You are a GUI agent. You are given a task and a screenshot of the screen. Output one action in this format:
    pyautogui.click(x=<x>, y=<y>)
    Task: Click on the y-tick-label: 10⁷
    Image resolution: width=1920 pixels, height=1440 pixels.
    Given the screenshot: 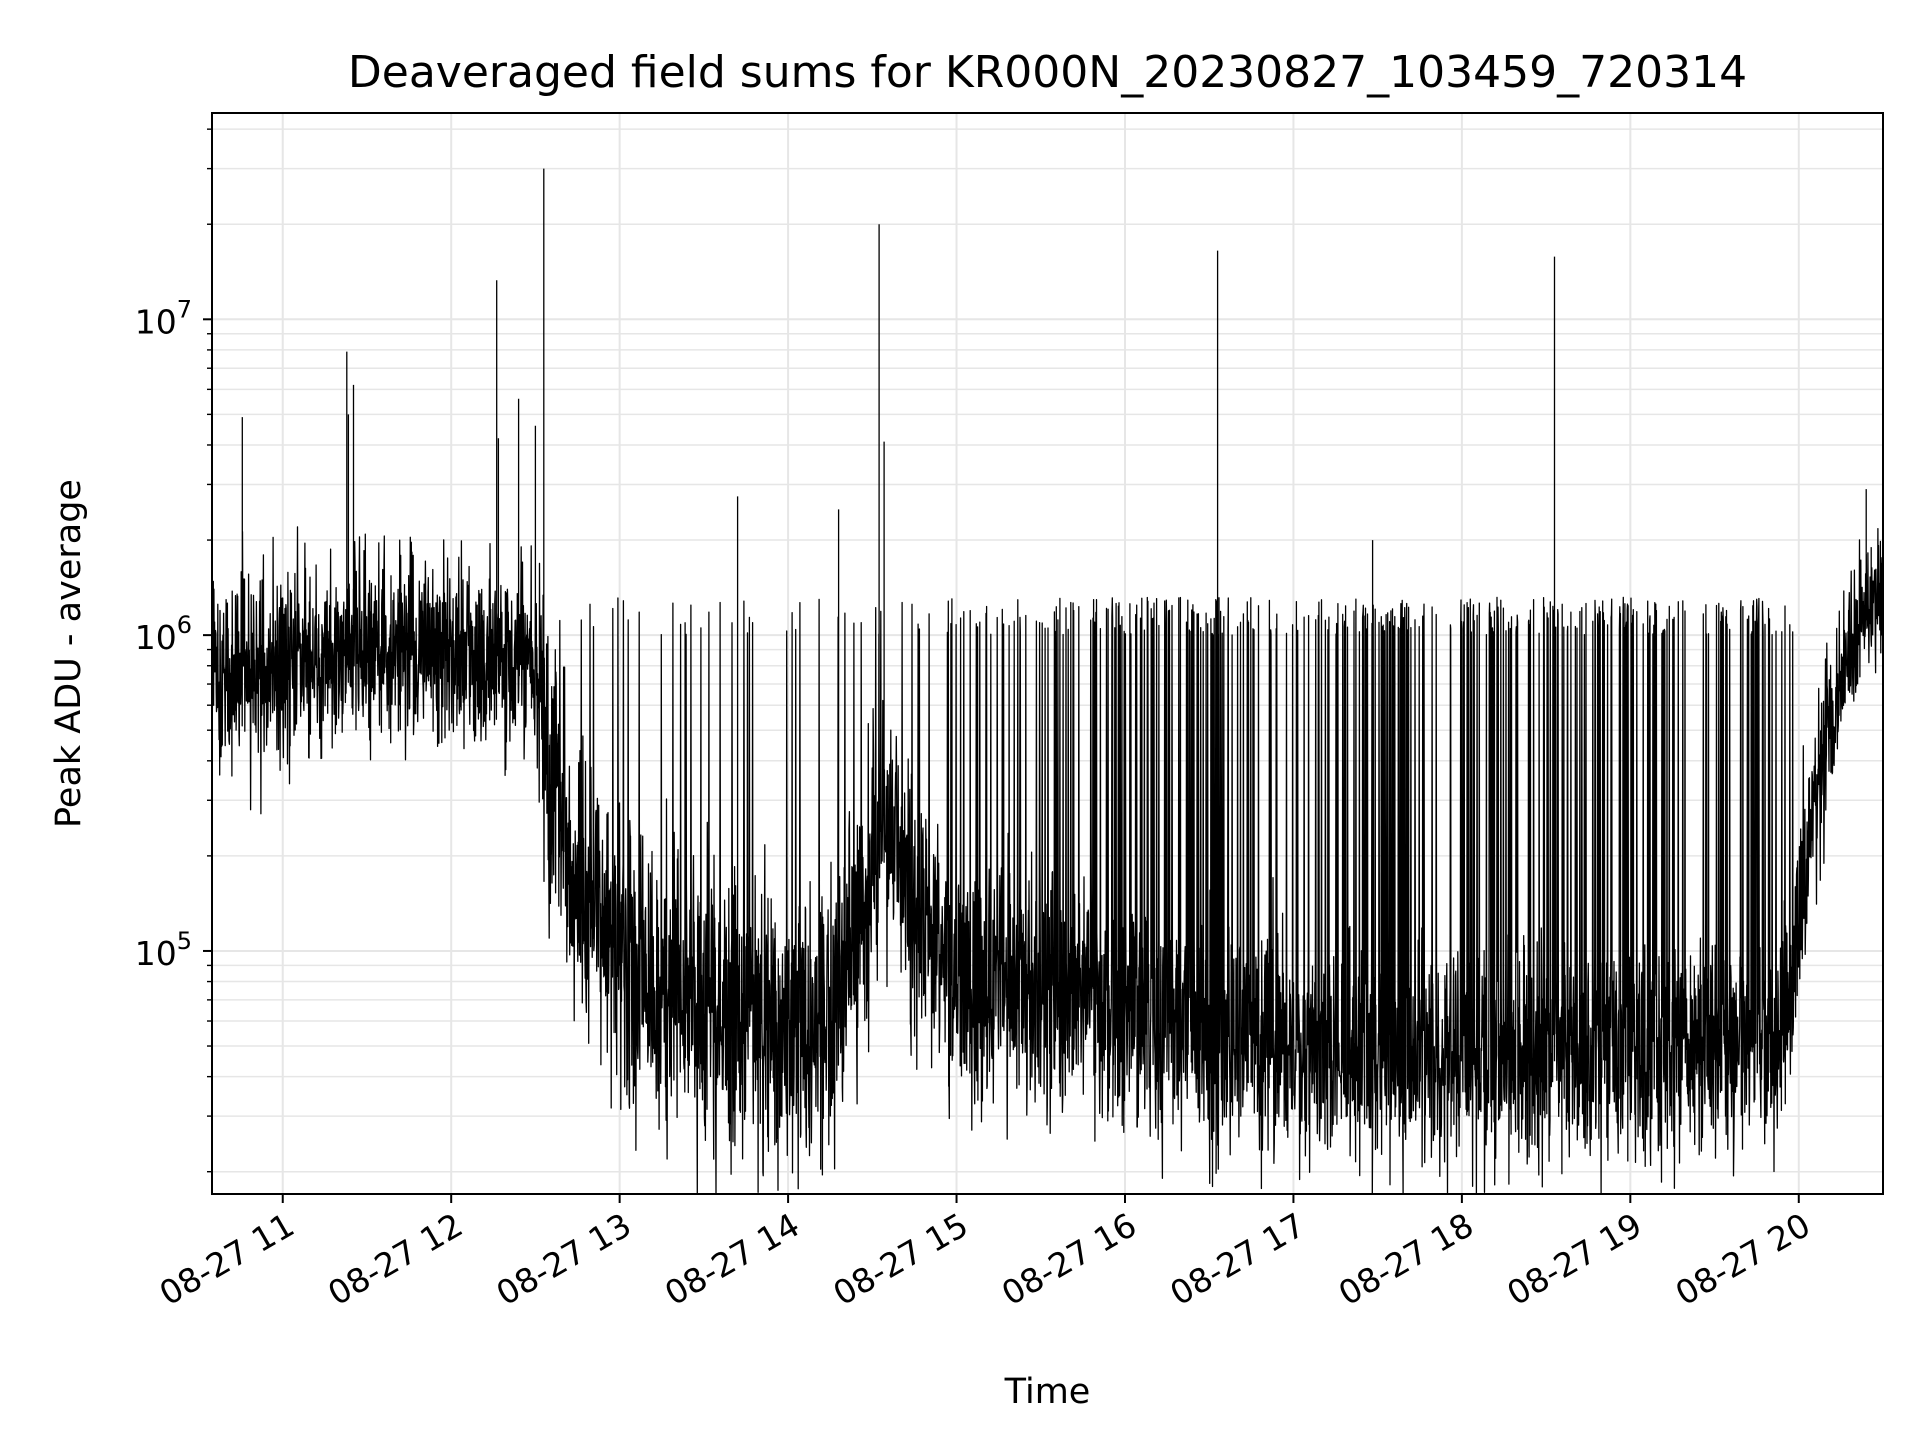 What is the action you would take?
    pyautogui.click(x=163, y=318)
    